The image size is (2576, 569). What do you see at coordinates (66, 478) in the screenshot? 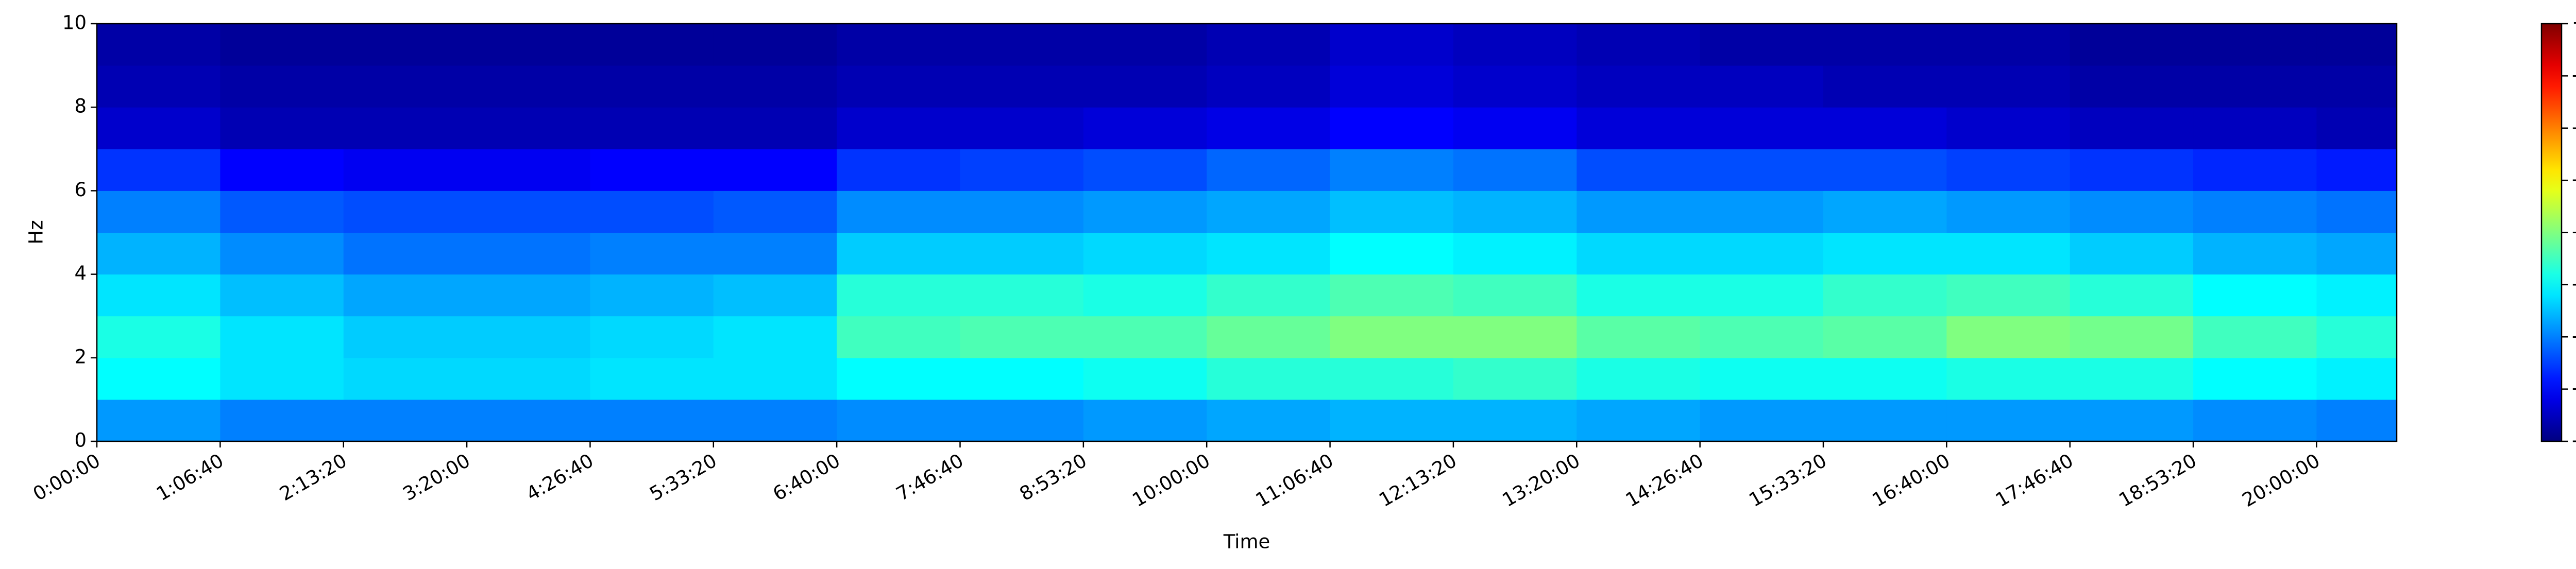
I see `x-tick-label: 0:00:00` at bounding box center [66, 478].